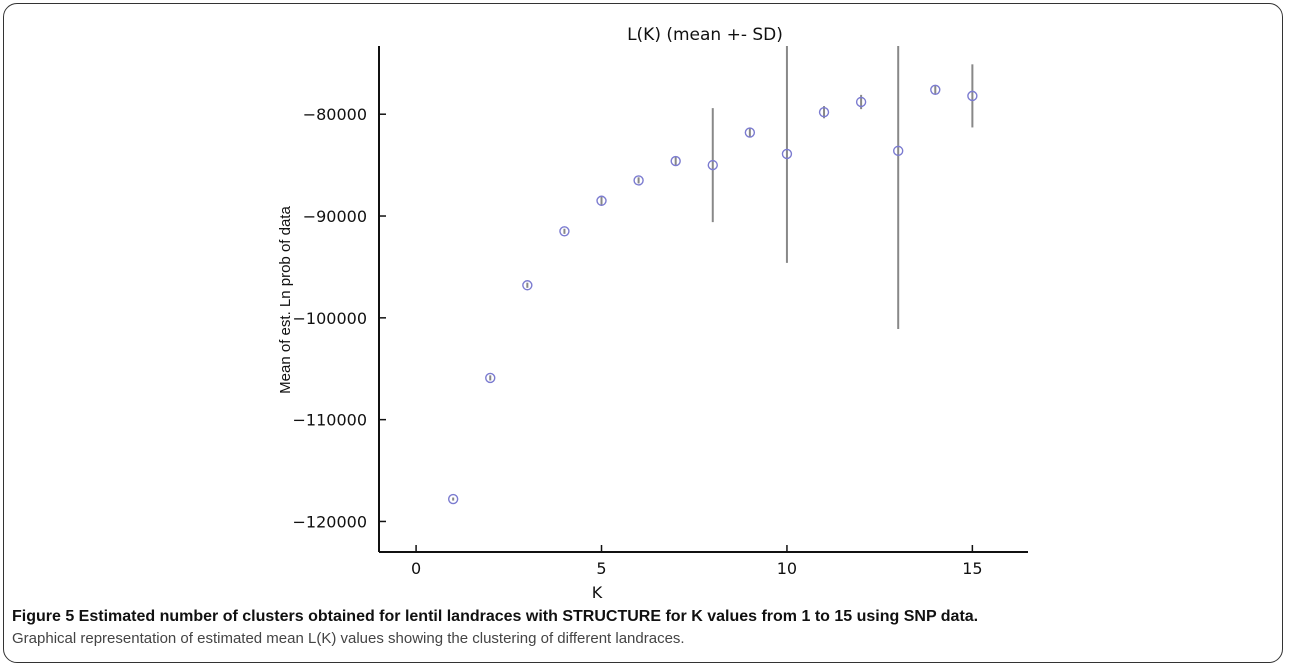 The image size is (1290, 670). What do you see at coordinates (601, 568) in the screenshot?
I see `x-tick-label: 5` at bounding box center [601, 568].